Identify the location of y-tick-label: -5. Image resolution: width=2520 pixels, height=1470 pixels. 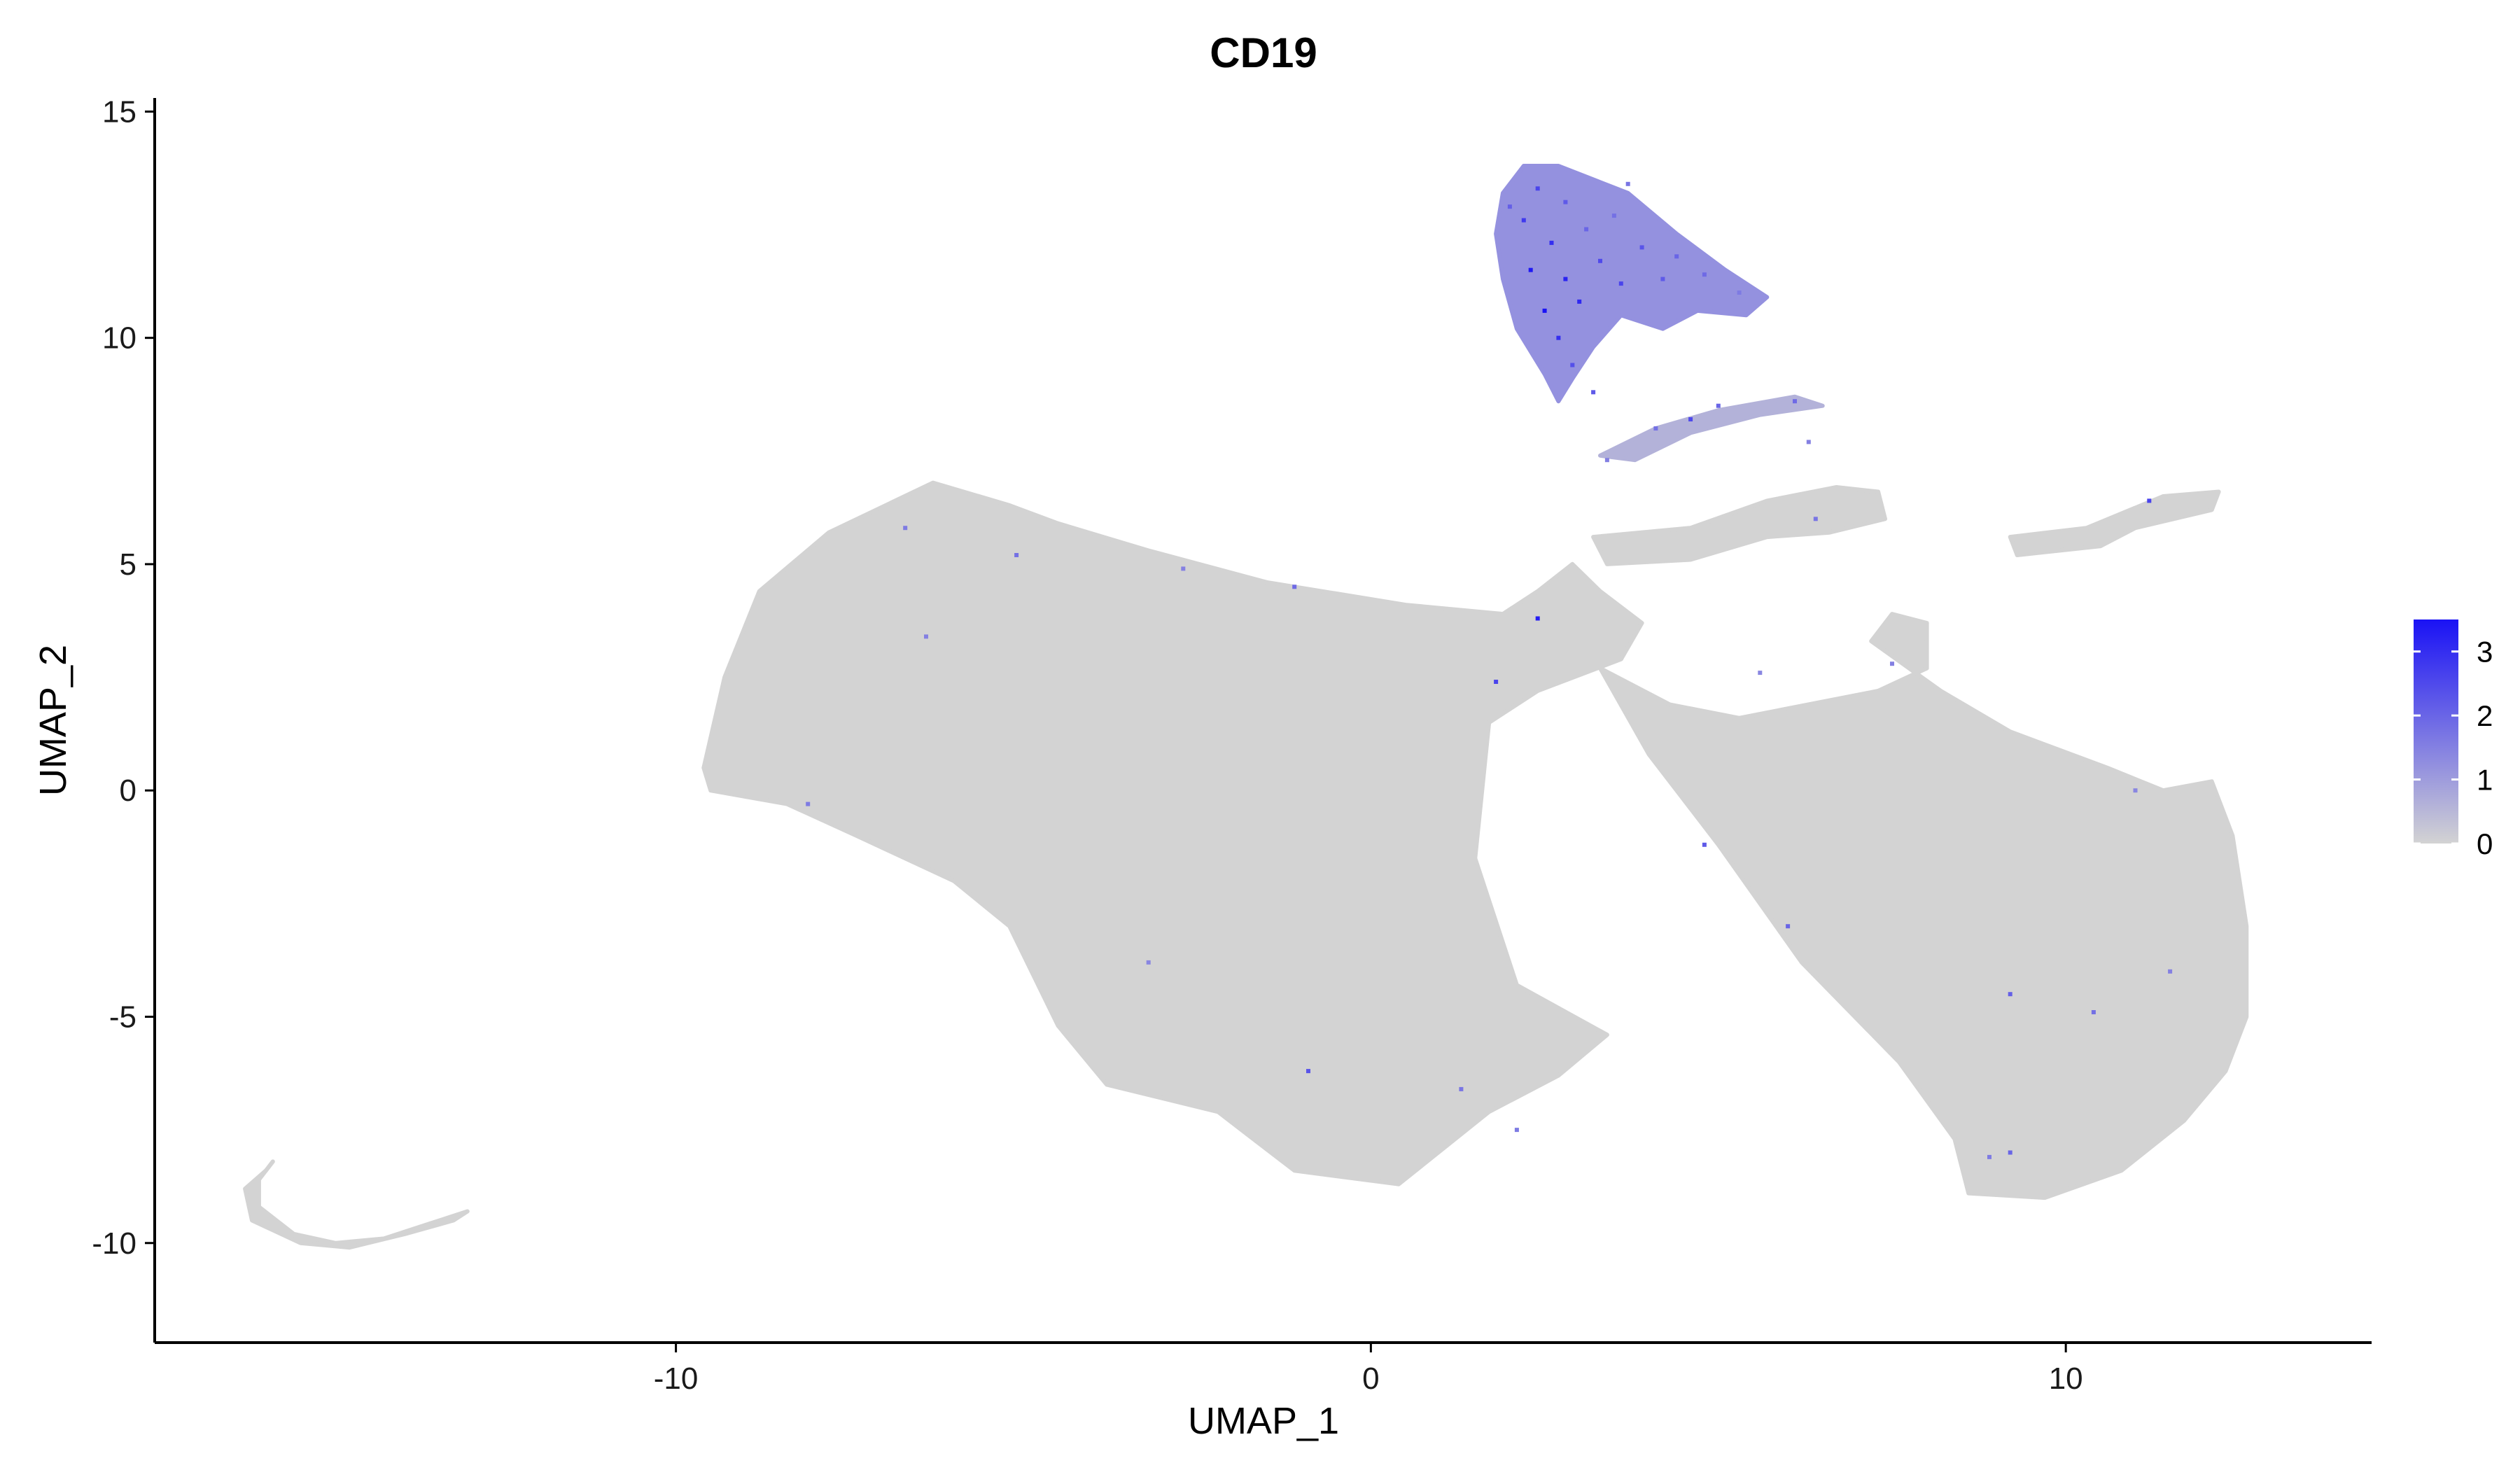
(122, 1017).